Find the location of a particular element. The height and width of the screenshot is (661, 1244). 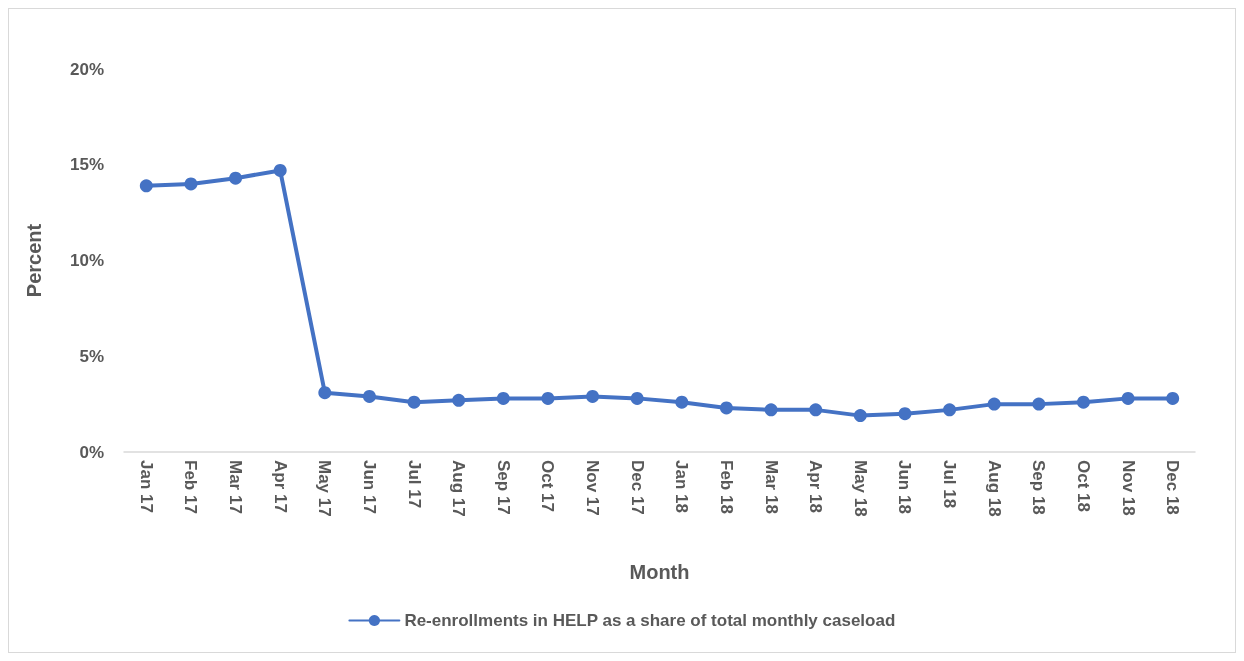

x-tick-label: Nov 17 is located at coordinates (593, 488).